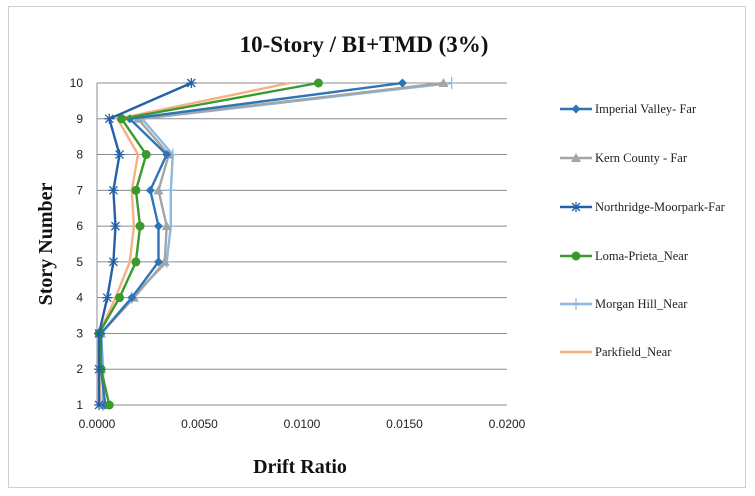 The width and height of the screenshot is (755, 496). What do you see at coordinates (79, 119) in the screenshot?
I see `y-tick-9: 9` at bounding box center [79, 119].